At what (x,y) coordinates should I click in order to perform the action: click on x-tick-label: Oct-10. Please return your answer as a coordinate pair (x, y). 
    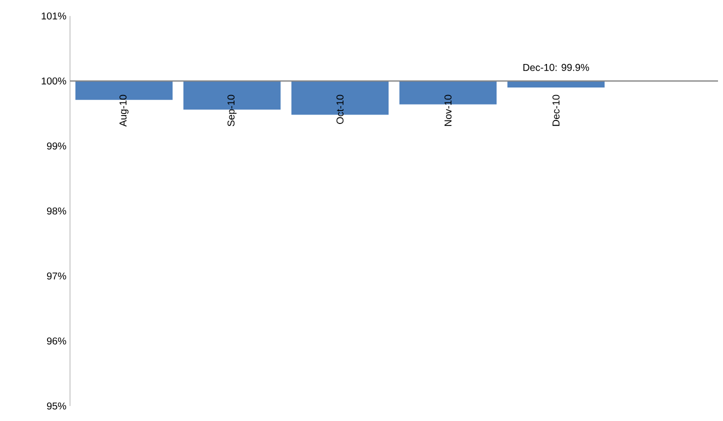
    Looking at the image, I should click on (340, 109).